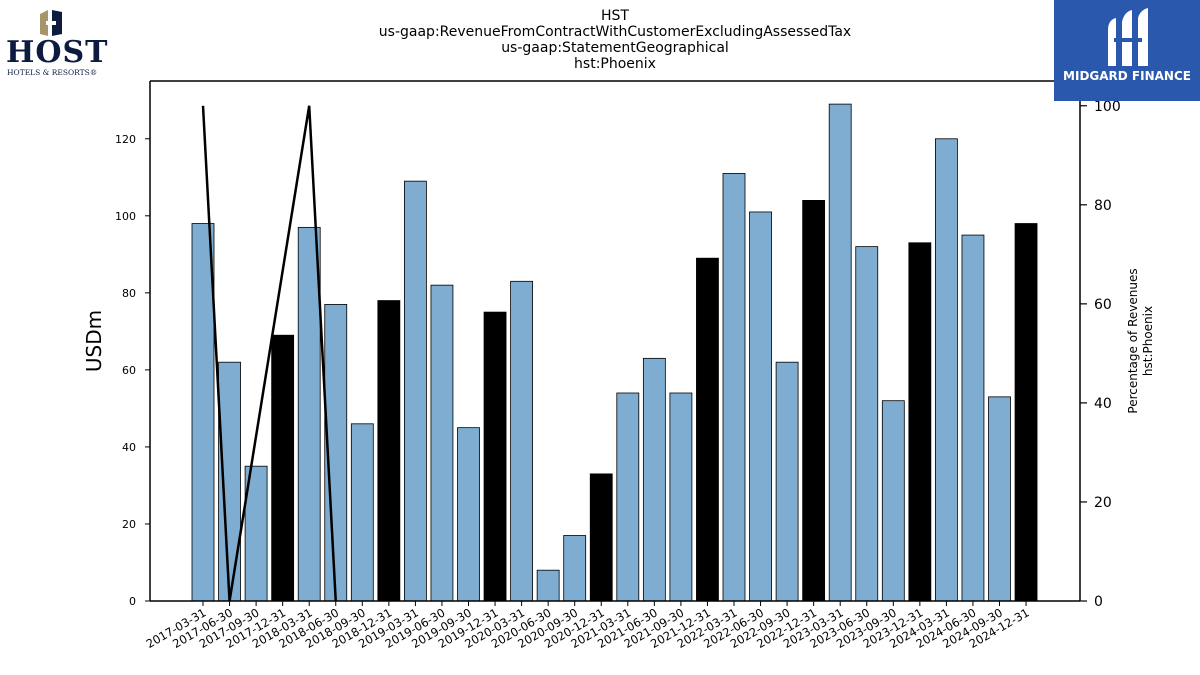 The image size is (1200, 675). I want to click on y-tick-label-120: 120, so click(125, 139).